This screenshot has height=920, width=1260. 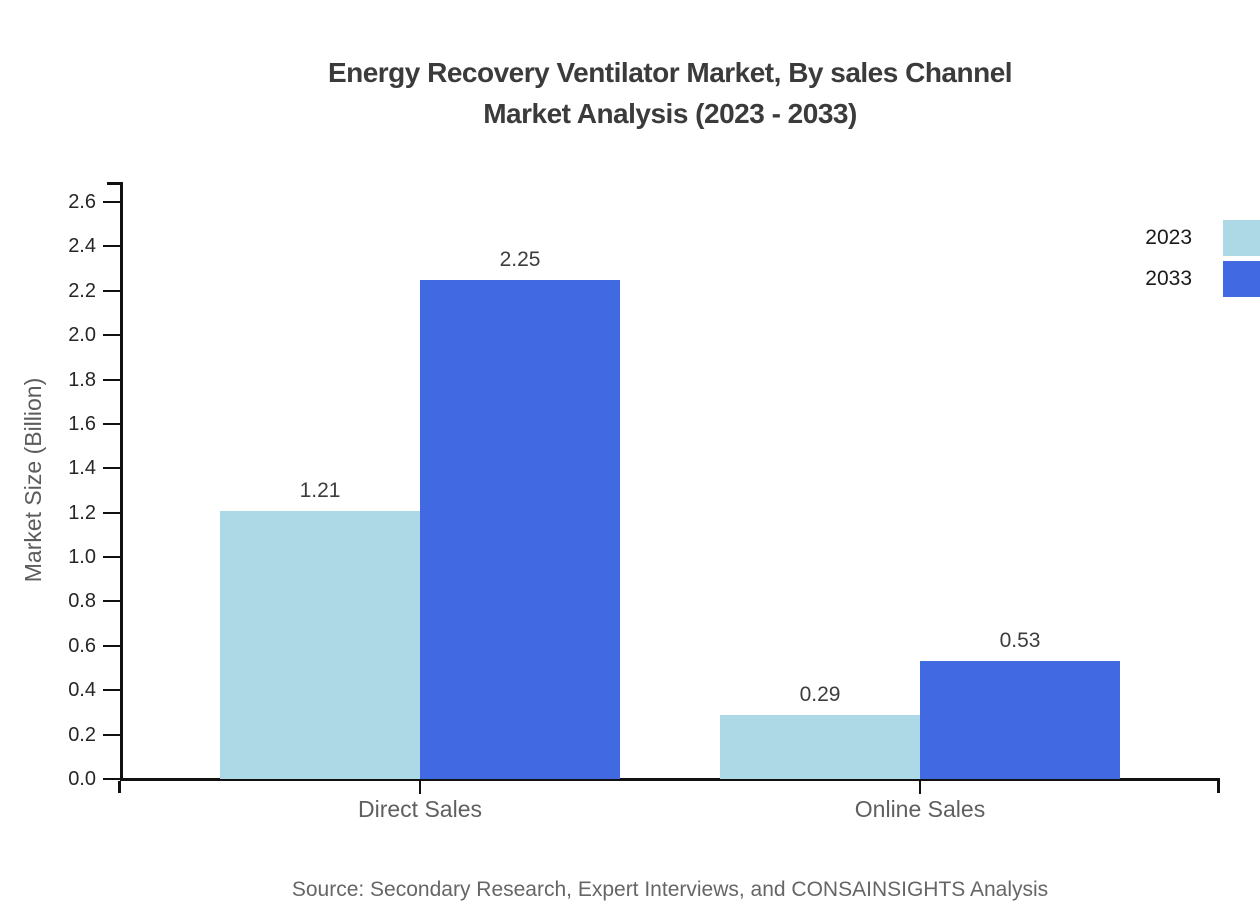 What do you see at coordinates (820, 747) in the screenshot?
I see `bar-online-sales-2023` at bounding box center [820, 747].